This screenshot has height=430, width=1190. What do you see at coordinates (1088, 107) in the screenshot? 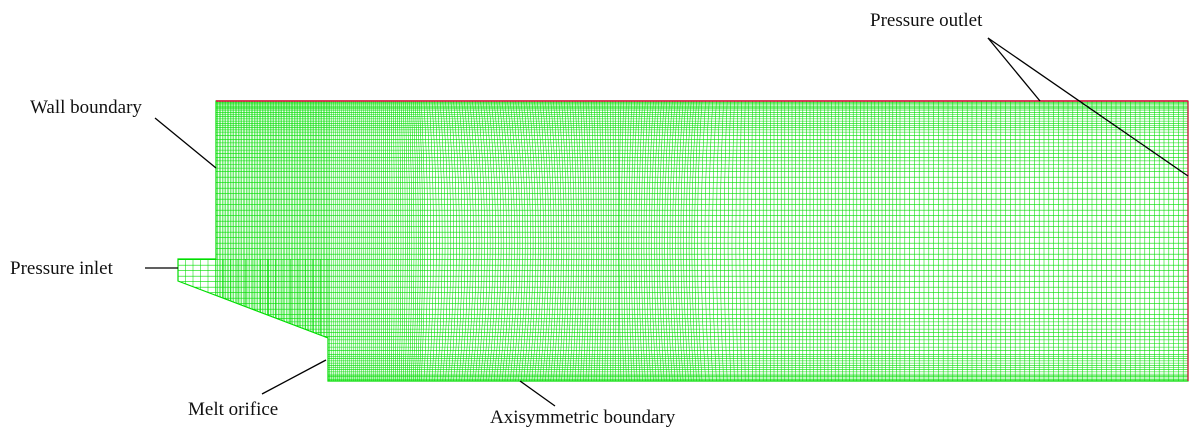
I see `leader-pressure-outlet-side` at bounding box center [1088, 107].